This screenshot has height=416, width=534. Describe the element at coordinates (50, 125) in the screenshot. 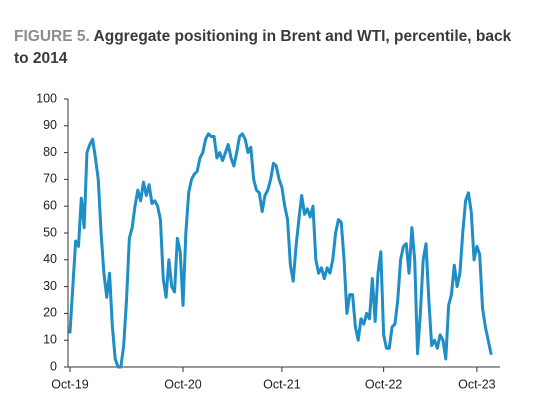

I see `y-tick-label: 90` at that location.